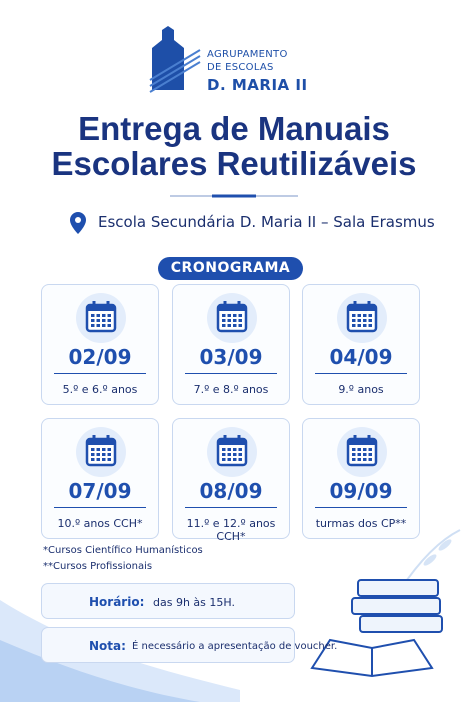 Image resolution: width=468 pixels, height=702 pixels. Describe the element at coordinates (230, 268) in the screenshot. I see `schedule-label: CRONOGRAMA` at that location.